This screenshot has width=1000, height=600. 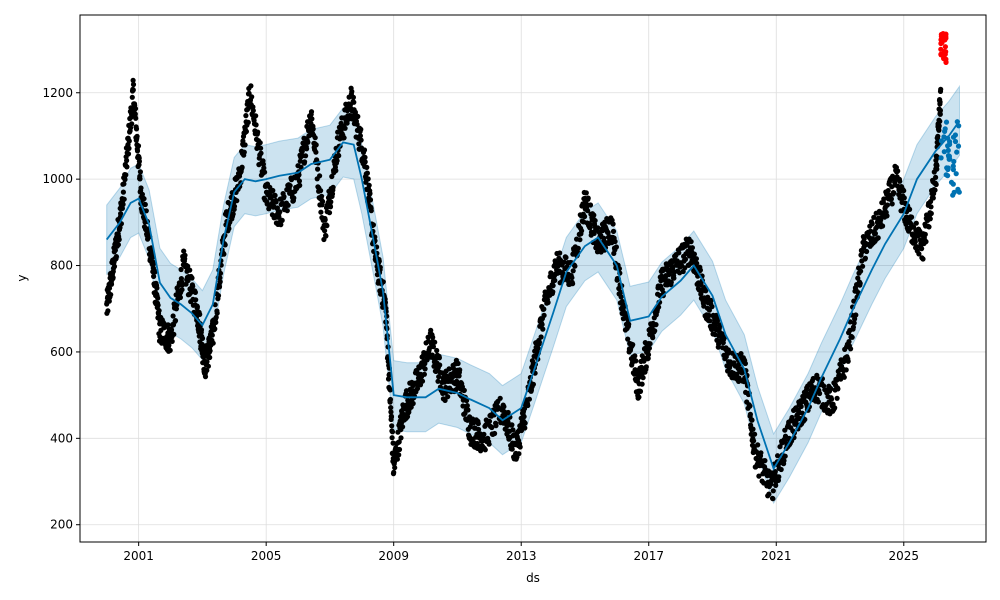 What do you see at coordinates (904, 556) in the screenshot?
I see `x-tick-label: 2025` at bounding box center [904, 556].